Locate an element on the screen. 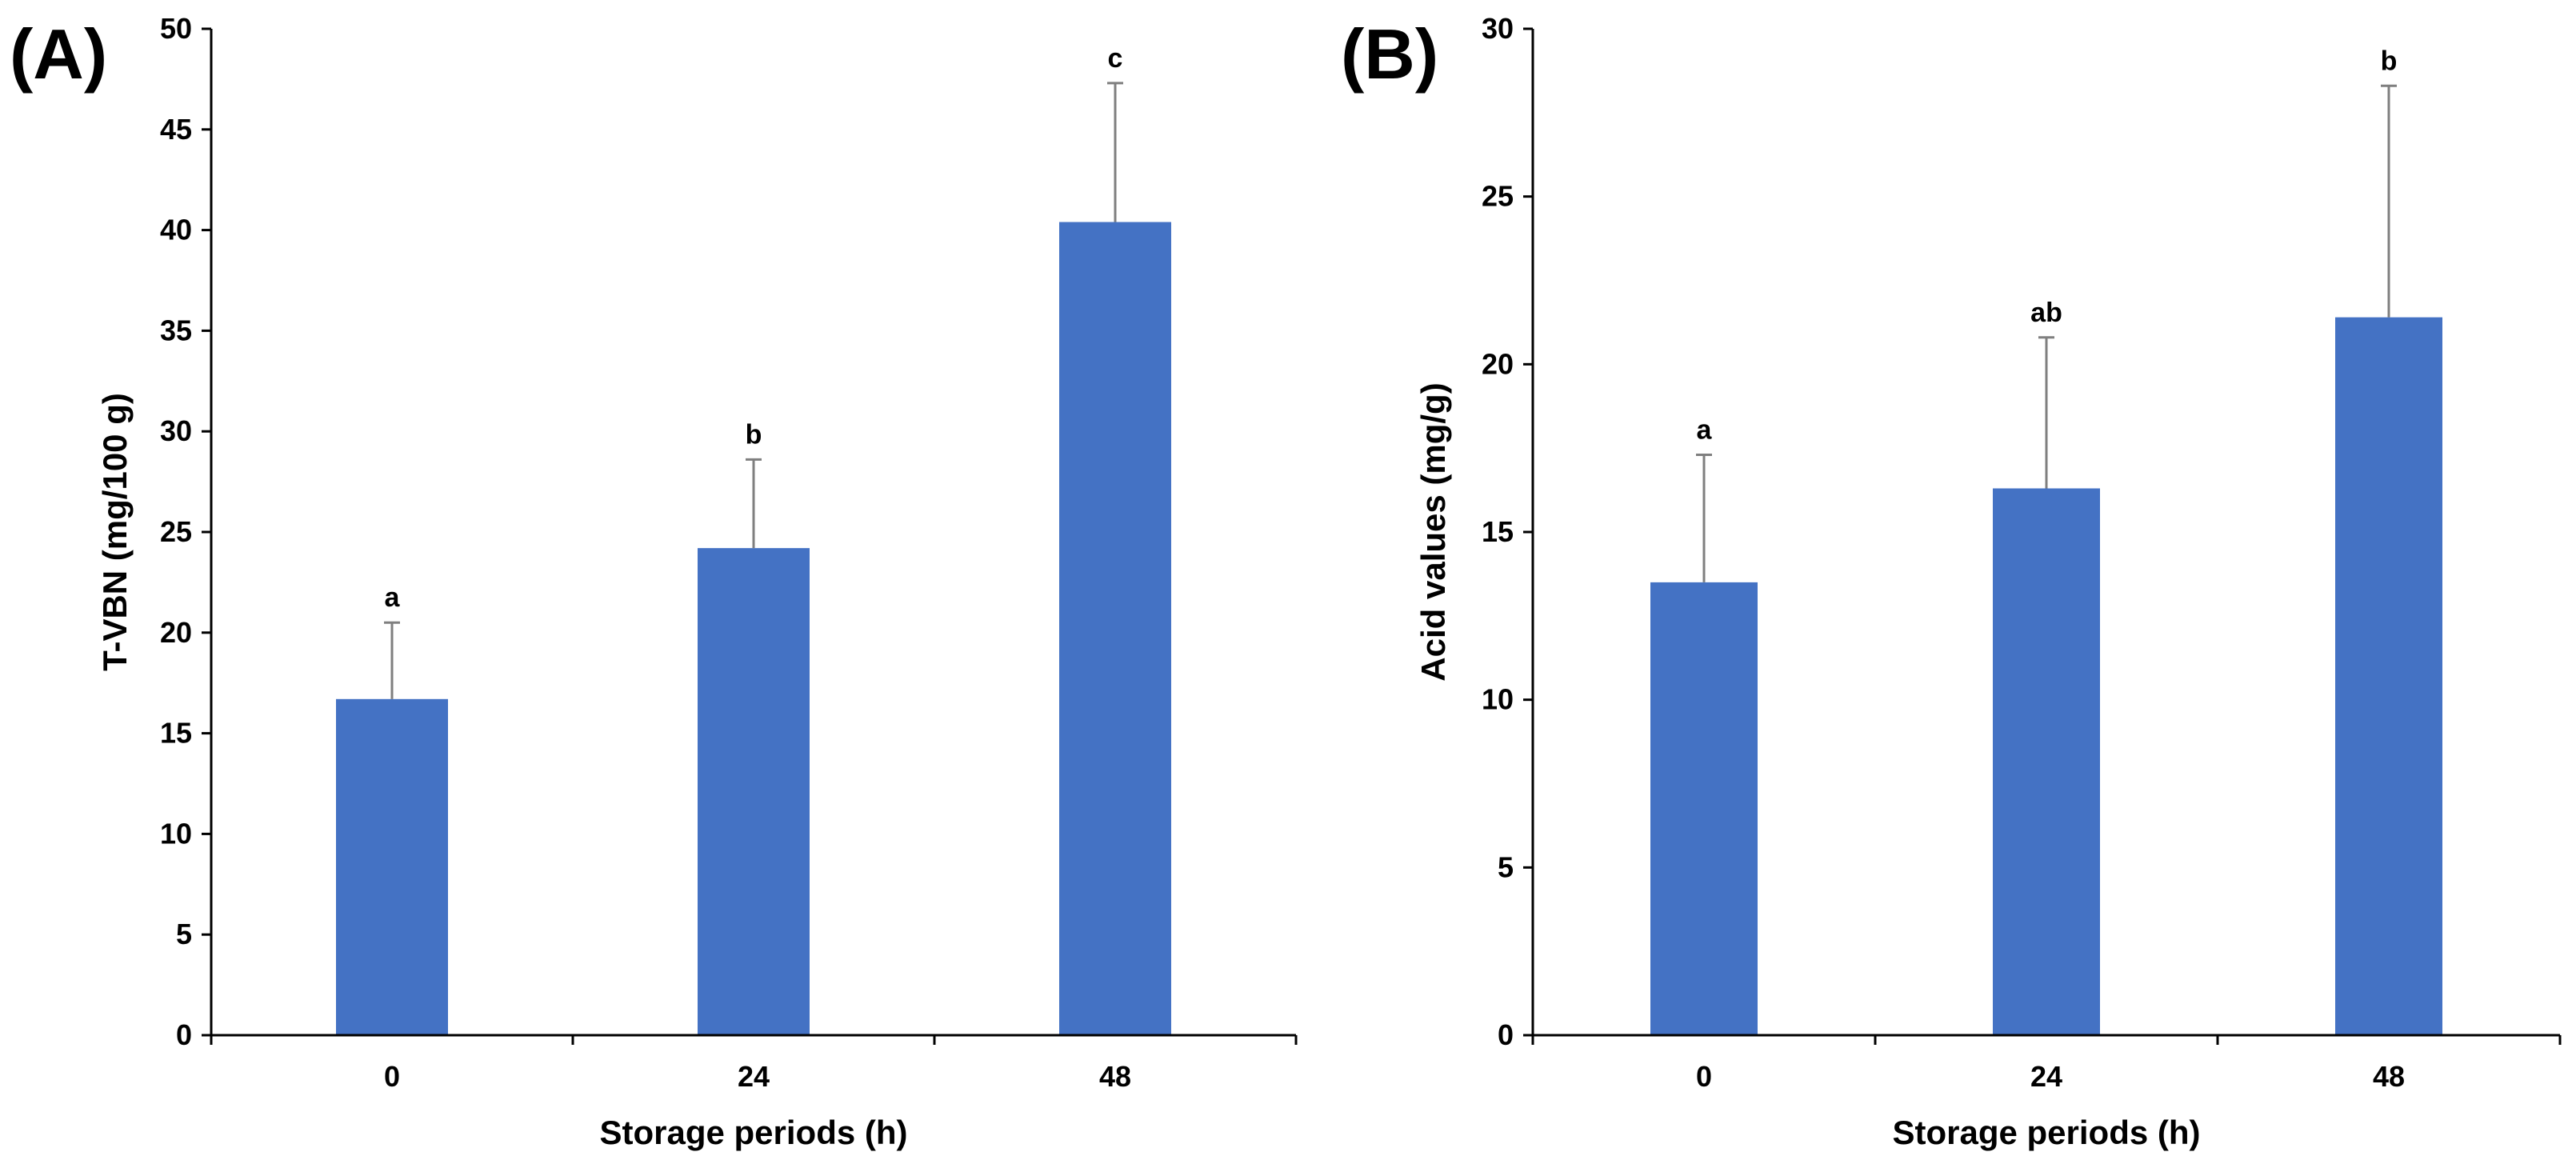  panel-a-x-tick-label: 48 is located at coordinates (1115, 1076).